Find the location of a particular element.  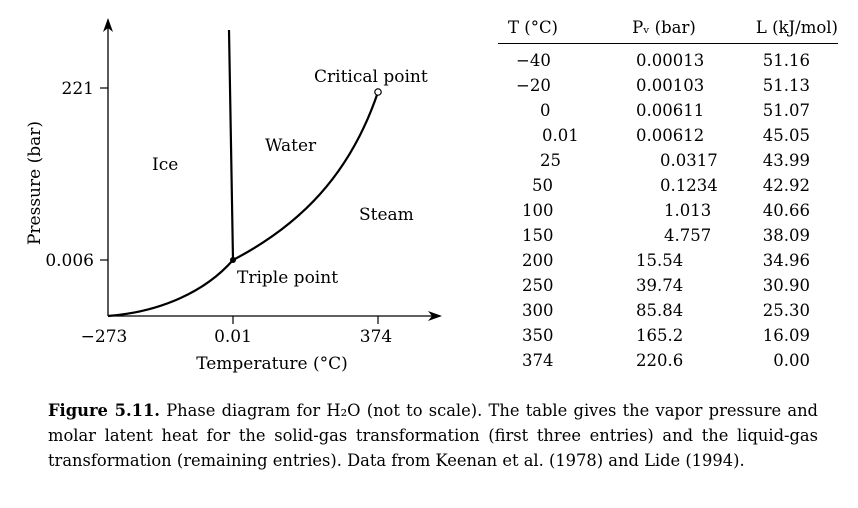

region-ice-label: Ice is located at coordinates (165, 165).